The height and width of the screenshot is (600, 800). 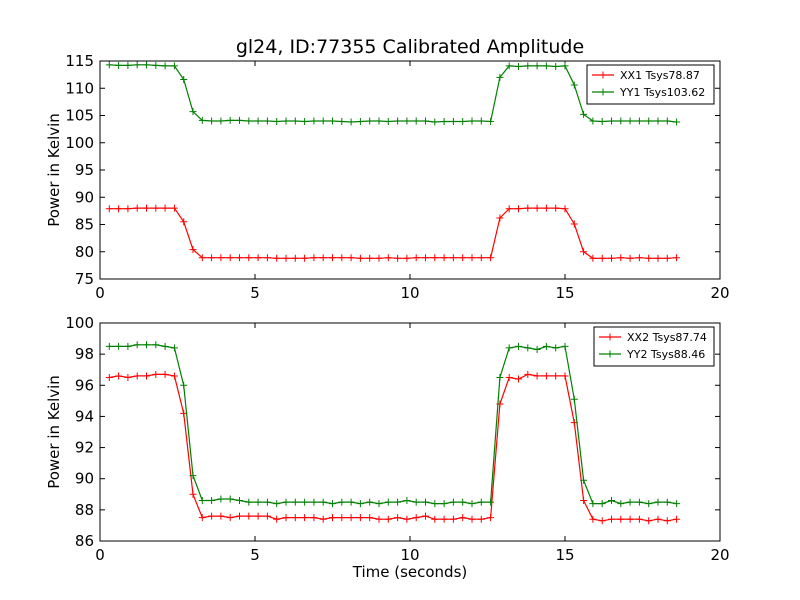 I want to click on y-tick-label: 100, so click(x=79, y=323).